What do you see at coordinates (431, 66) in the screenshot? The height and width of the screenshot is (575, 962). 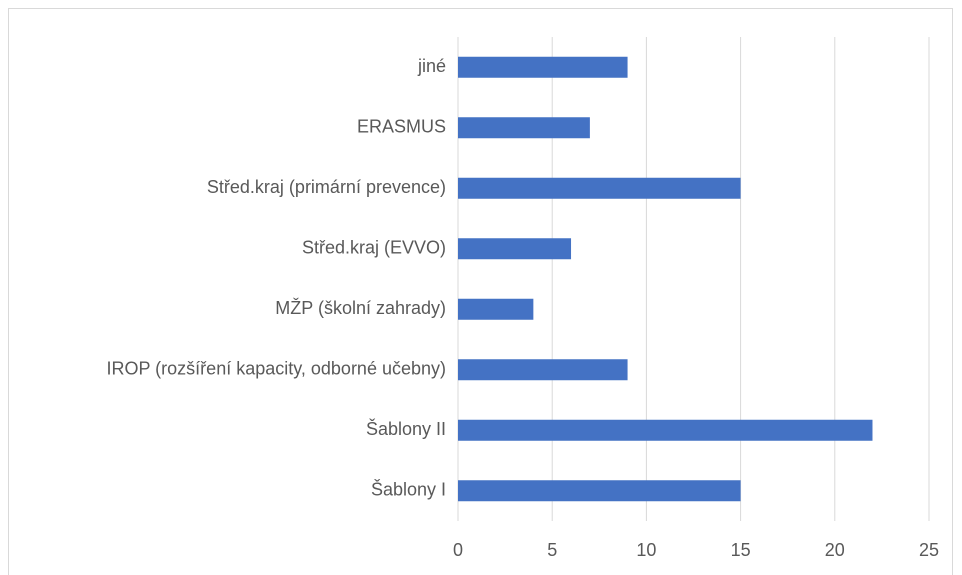 I see `y-tick-label: jiné` at bounding box center [431, 66].